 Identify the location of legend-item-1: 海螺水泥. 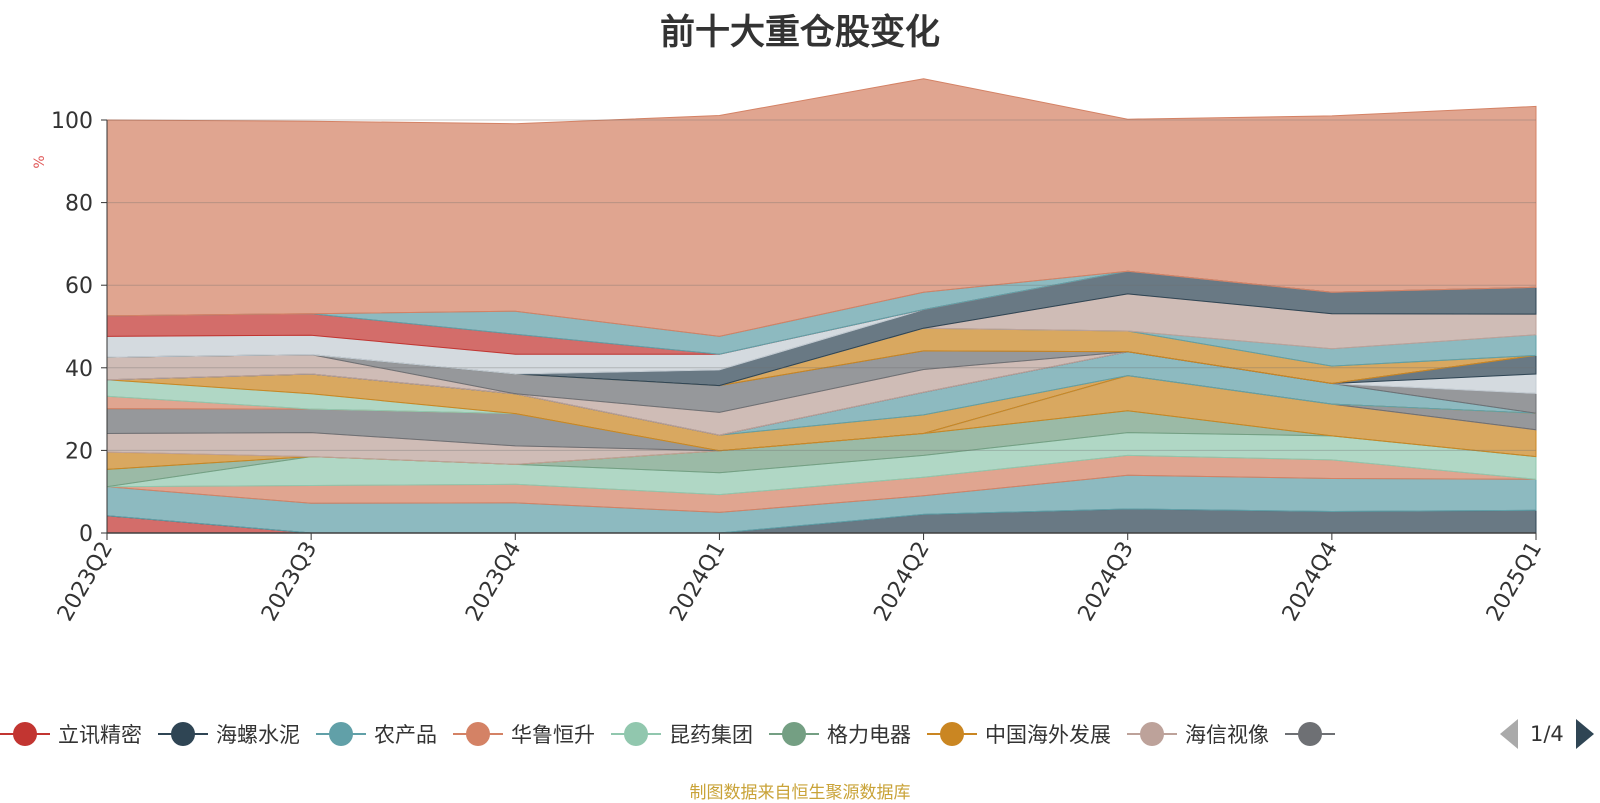
(229, 734).